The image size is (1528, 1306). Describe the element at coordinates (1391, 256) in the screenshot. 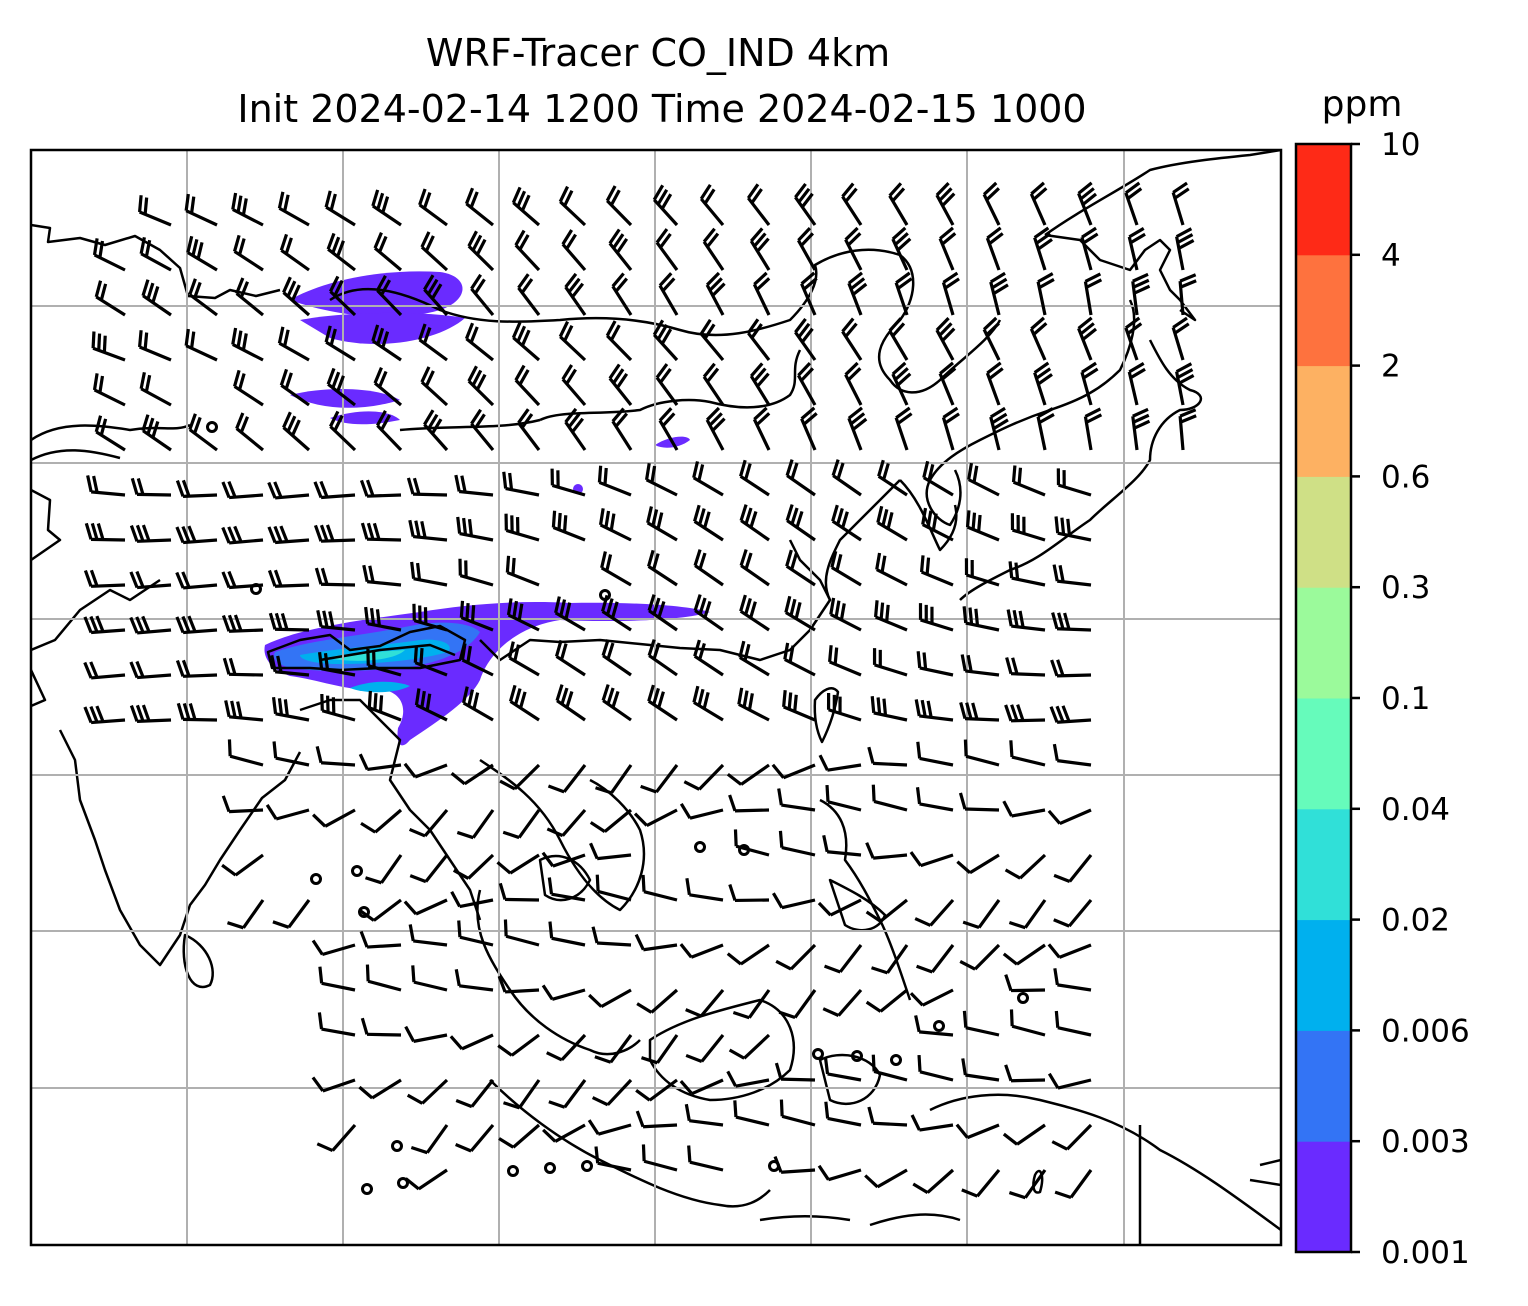

I see `colorbar-tick-label: 4` at that location.